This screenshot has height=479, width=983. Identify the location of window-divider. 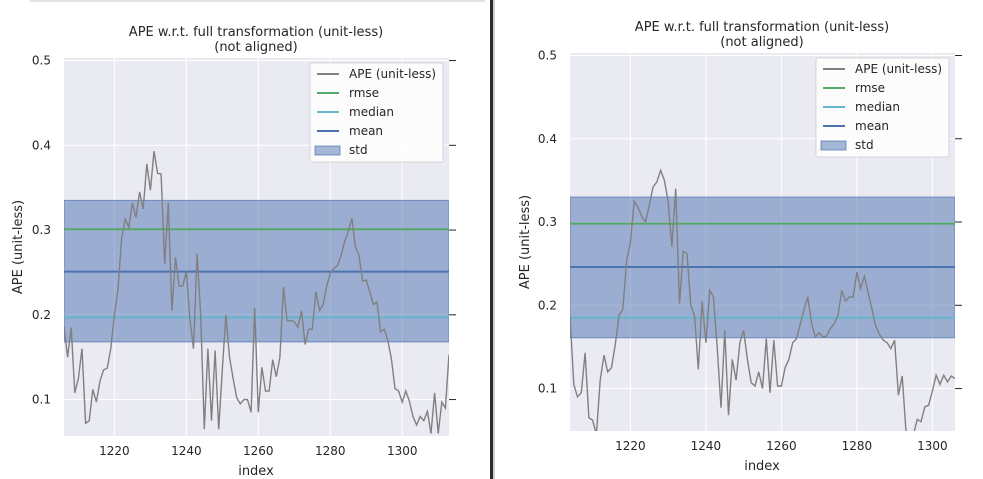
(491, 239).